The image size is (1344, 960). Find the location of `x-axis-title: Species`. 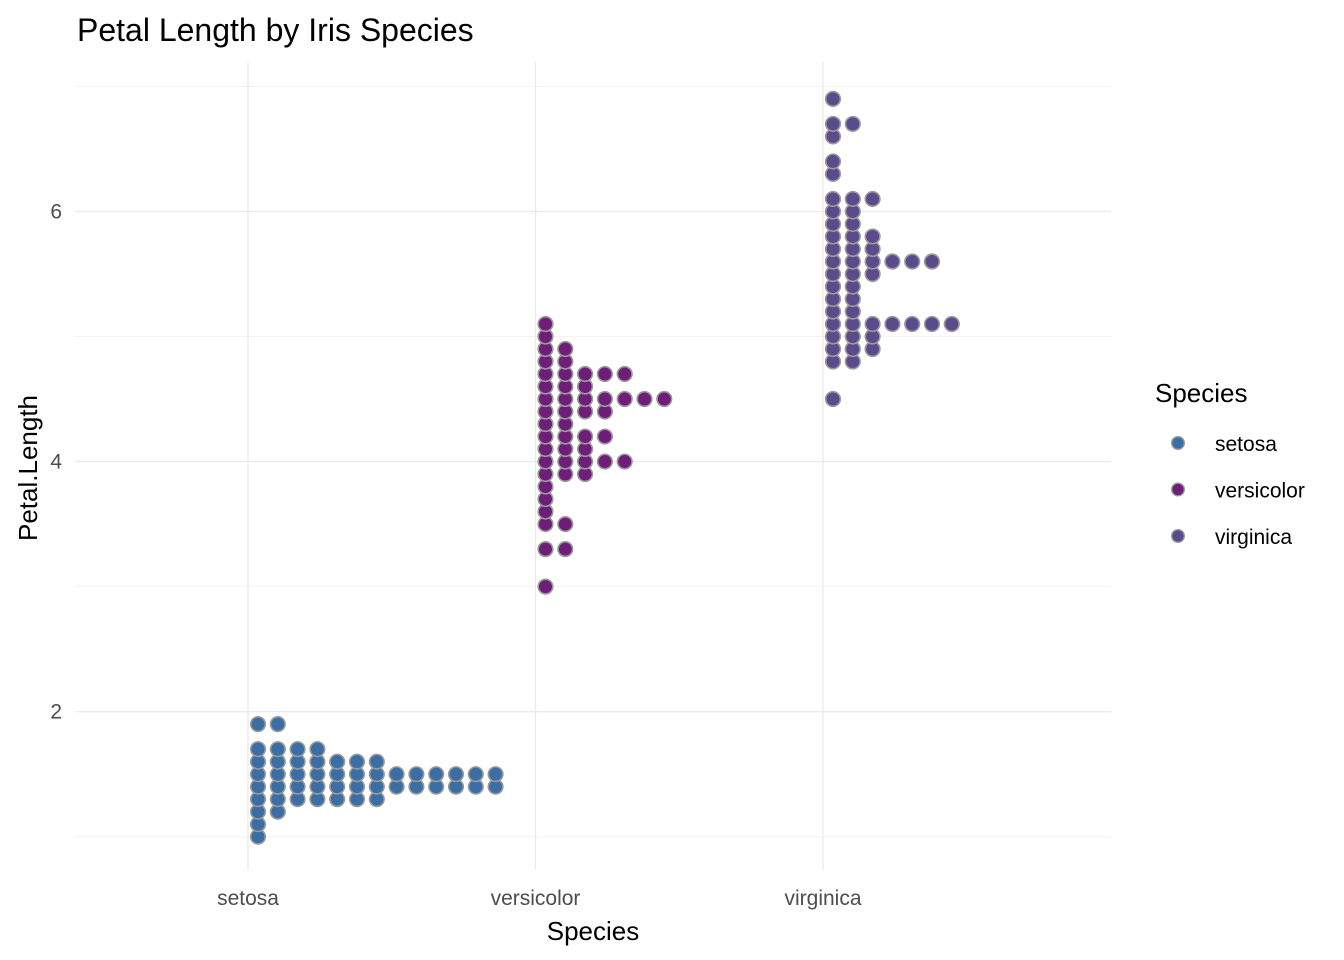

x-axis-title: Species is located at coordinates (593, 931).